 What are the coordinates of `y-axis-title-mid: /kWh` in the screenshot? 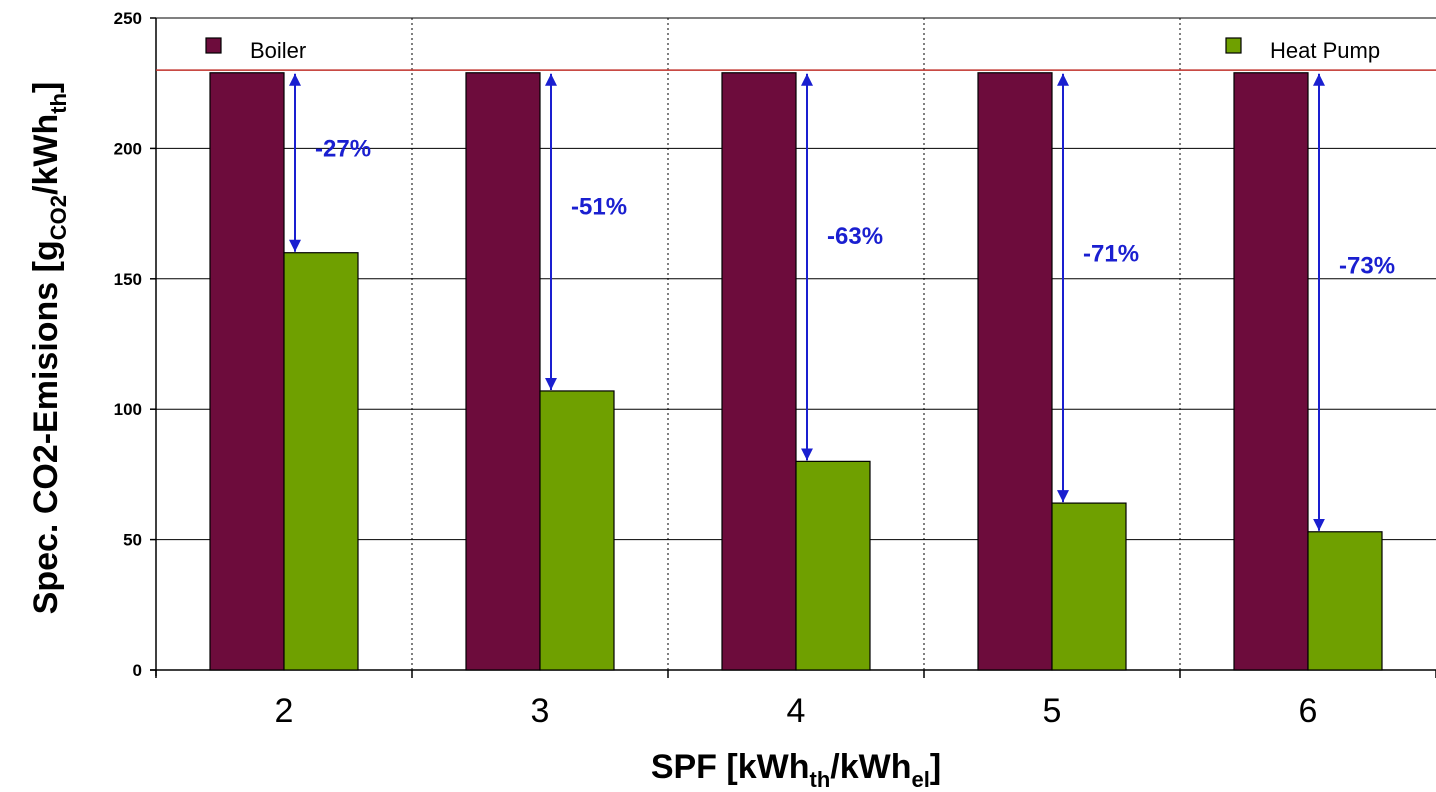 It's located at (46, 154).